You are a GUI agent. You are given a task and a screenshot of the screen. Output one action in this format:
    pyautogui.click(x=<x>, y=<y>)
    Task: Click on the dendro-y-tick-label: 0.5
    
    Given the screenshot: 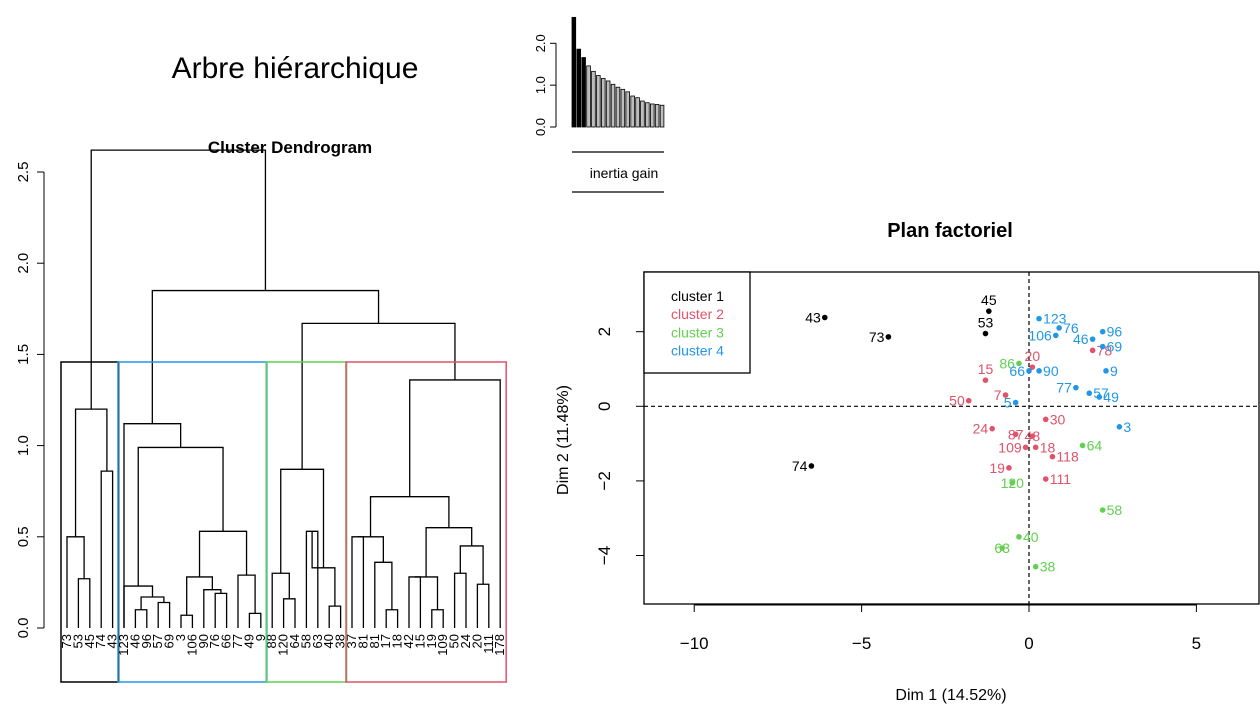 What is the action you would take?
    pyautogui.click(x=23, y=536)
    